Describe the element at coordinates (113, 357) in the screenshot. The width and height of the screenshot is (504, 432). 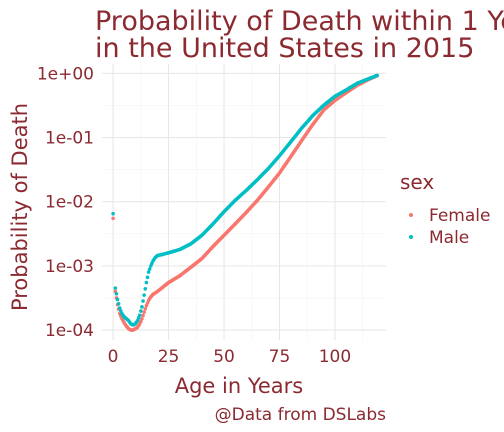
I see `x-tick-label: 0` at that location.